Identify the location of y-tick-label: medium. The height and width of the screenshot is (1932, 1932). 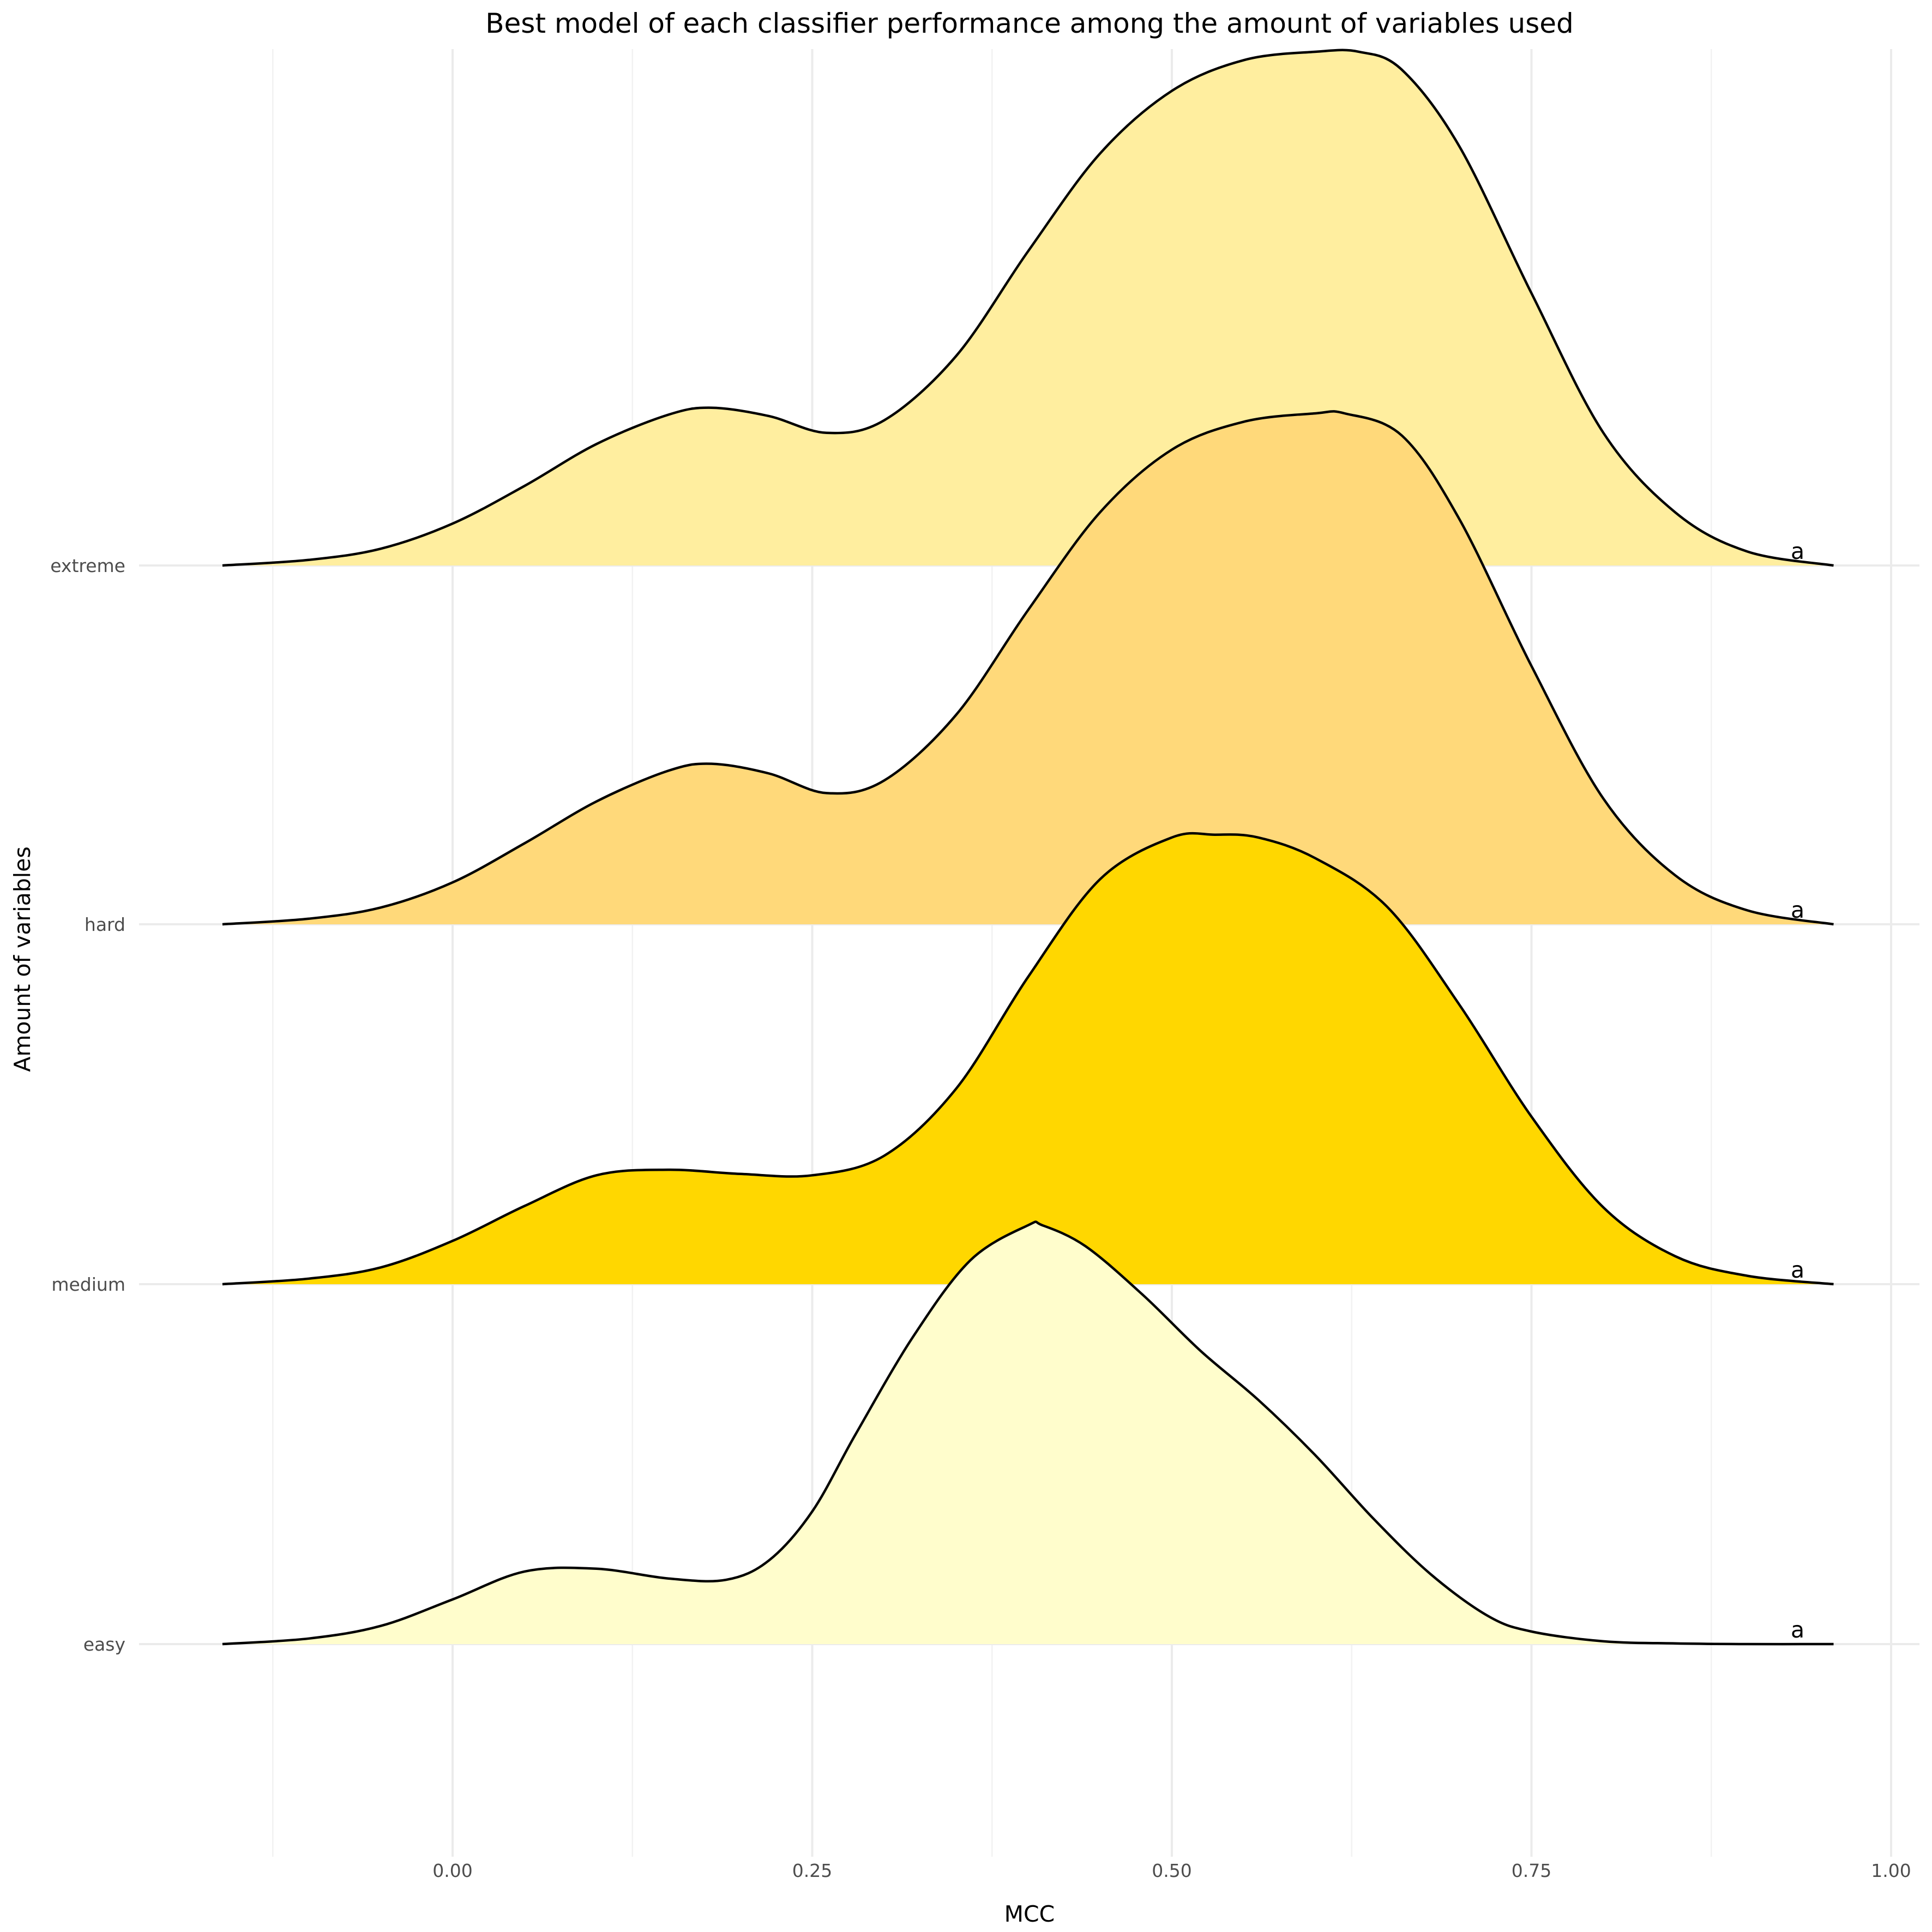
(88, 1284).